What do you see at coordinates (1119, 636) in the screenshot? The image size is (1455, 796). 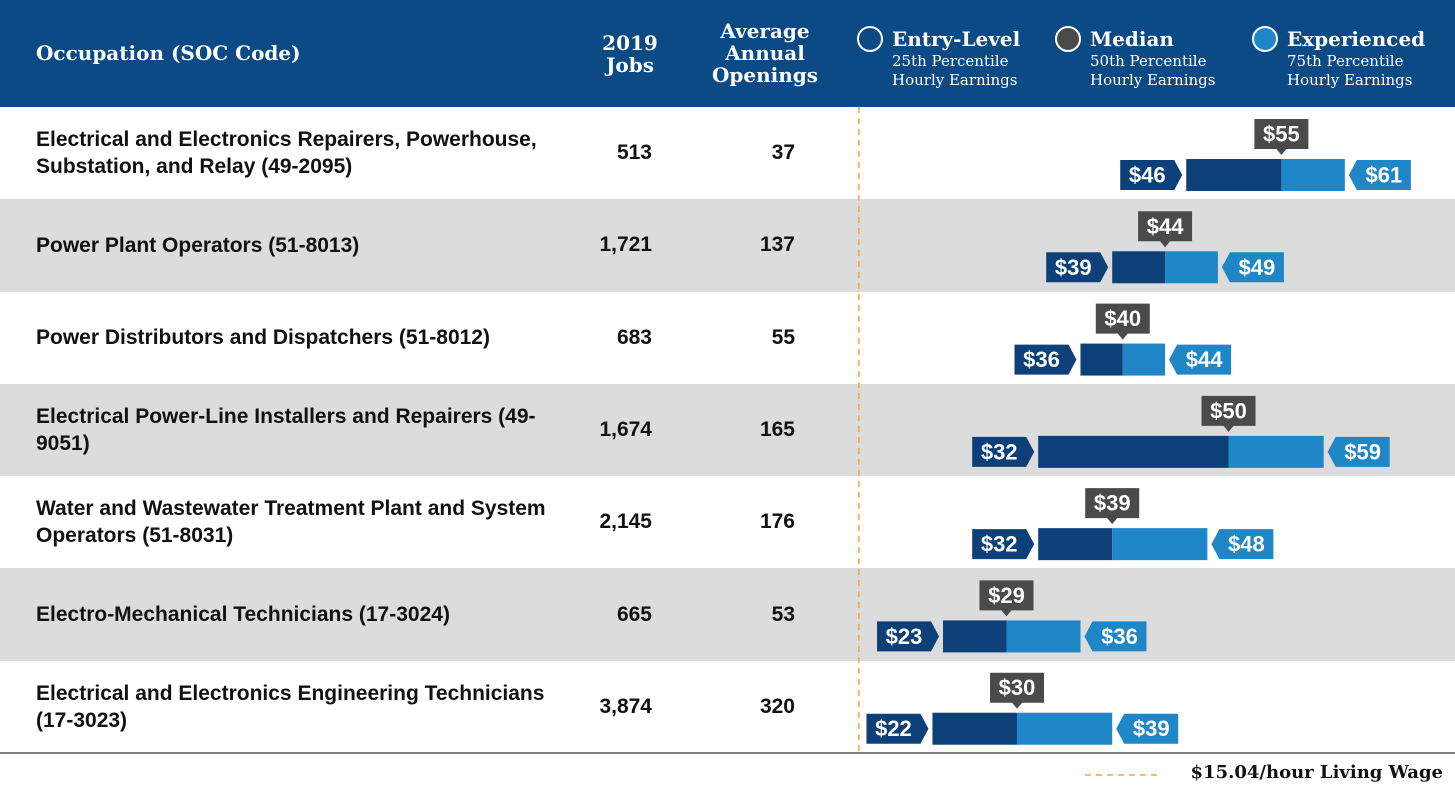 I see `experienced-label: $36` at bounding box center [1119, 636].